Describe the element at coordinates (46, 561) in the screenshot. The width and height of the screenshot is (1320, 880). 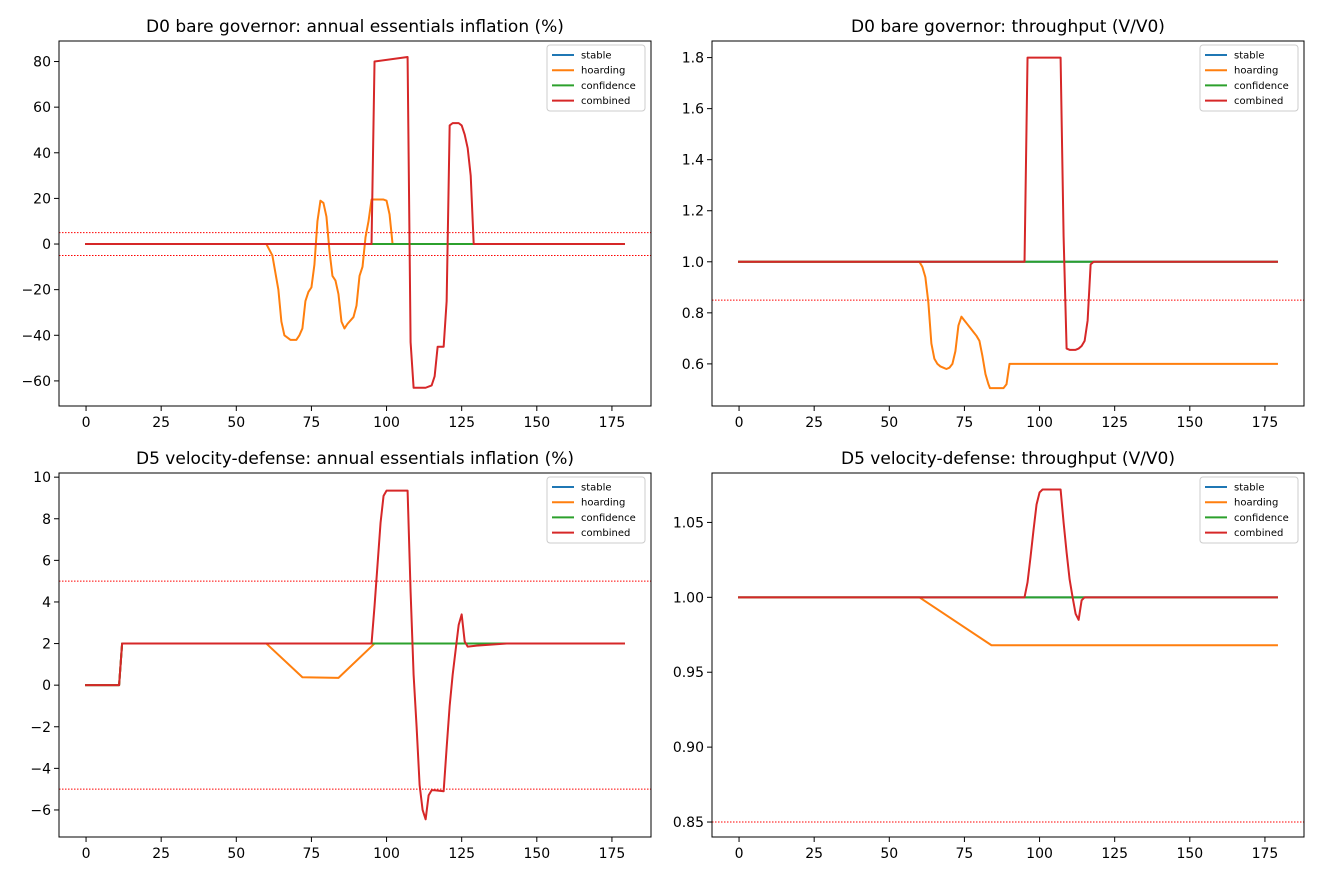
I see `y-tick-label: 6` at that location.